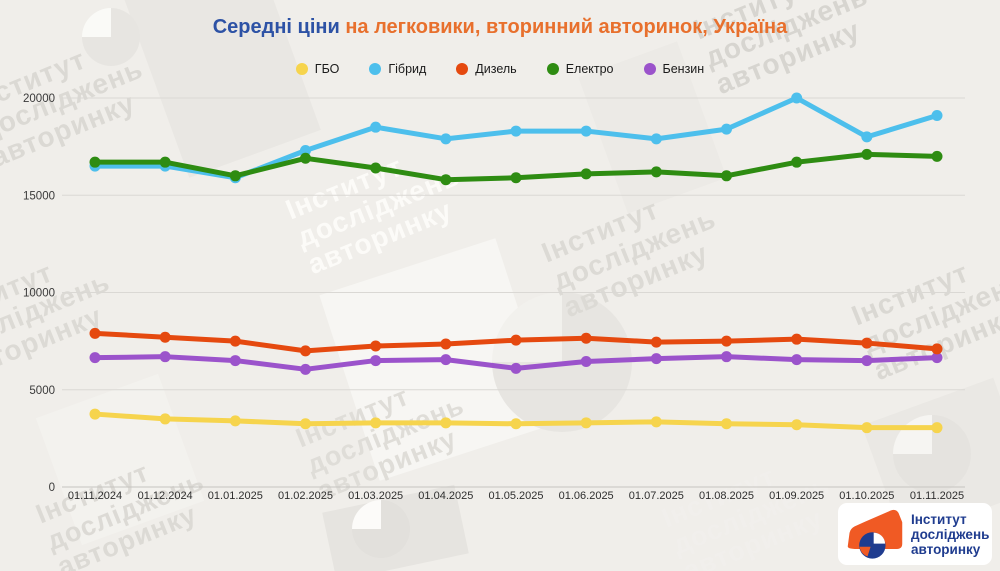 The width and height of the screenshot is (1000, 571). I want to click on x-axis-label: 01.07.2025, so click(656, 496).